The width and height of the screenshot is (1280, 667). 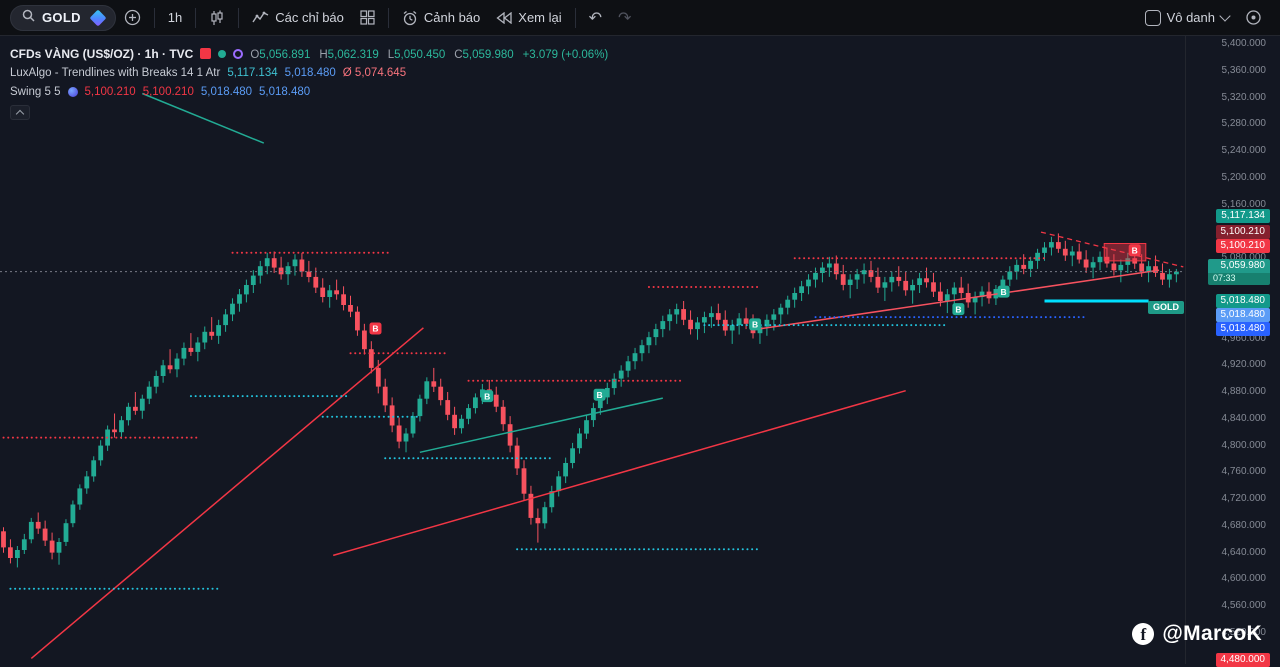 I want to click on alarm-clock-icon, so click(x=410, y=18).